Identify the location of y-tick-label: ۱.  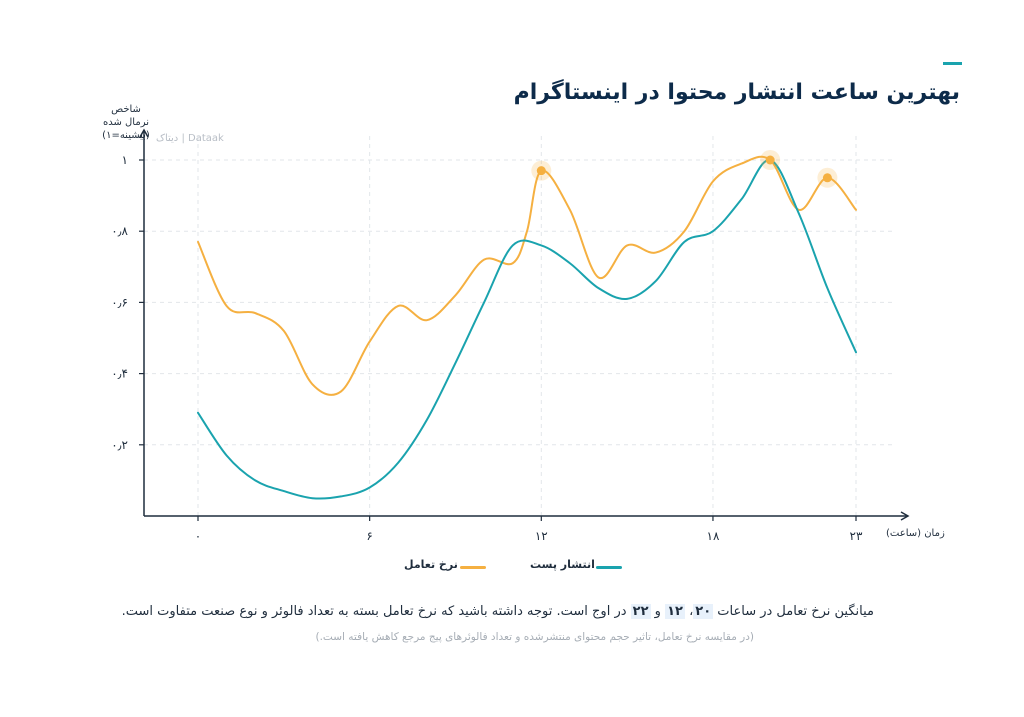
(125, 160).